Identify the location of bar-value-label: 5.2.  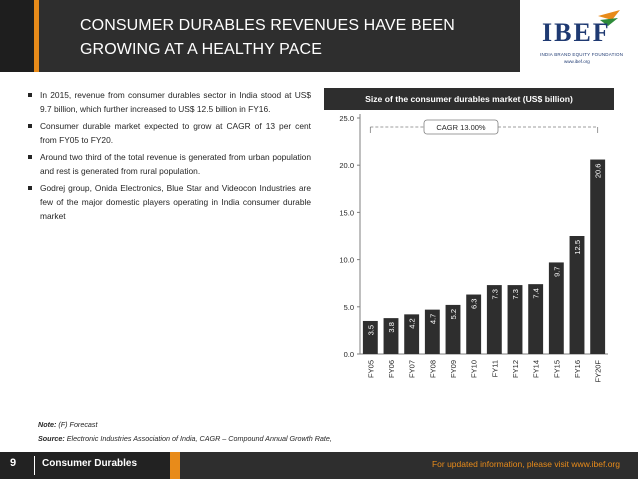
(453, 314).